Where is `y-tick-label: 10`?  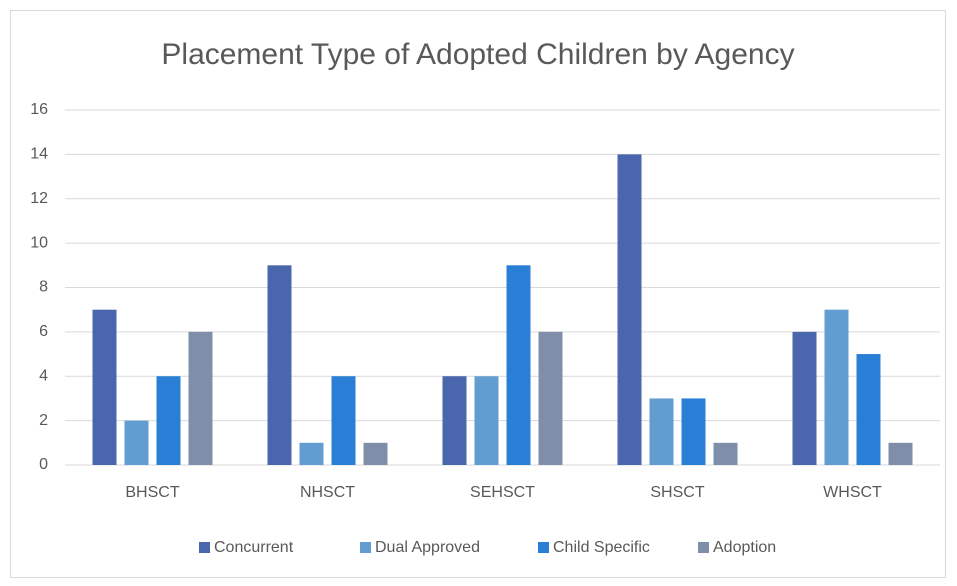 y-tick-label: 10 is located at coordinates (39, 242).